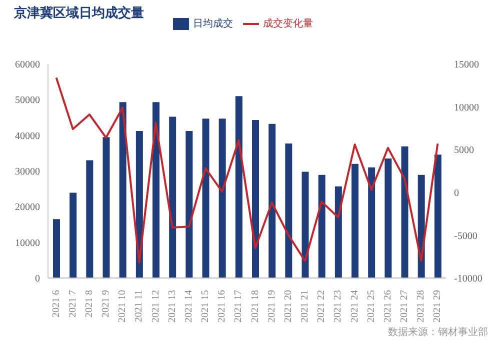 The height and width of the screenshot is (343, 500). Describe the element at coordinates (139, 306) in the screenshot. I see `x-tick-label: 2021 11` at that location.